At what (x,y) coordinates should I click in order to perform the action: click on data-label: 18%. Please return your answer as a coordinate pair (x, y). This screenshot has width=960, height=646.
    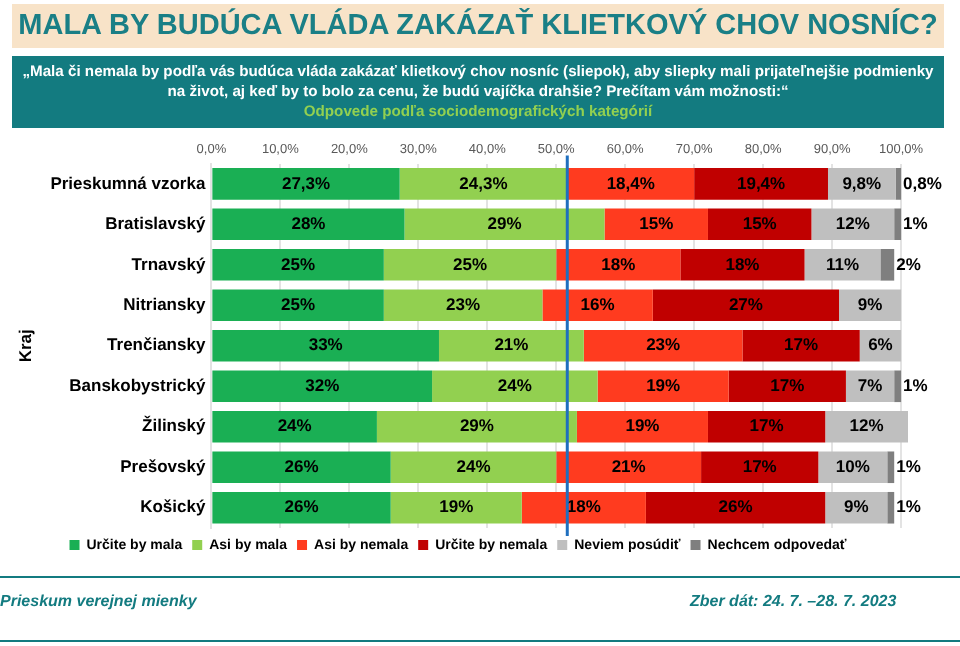
    Looking at the image, I should click on (743, 263).